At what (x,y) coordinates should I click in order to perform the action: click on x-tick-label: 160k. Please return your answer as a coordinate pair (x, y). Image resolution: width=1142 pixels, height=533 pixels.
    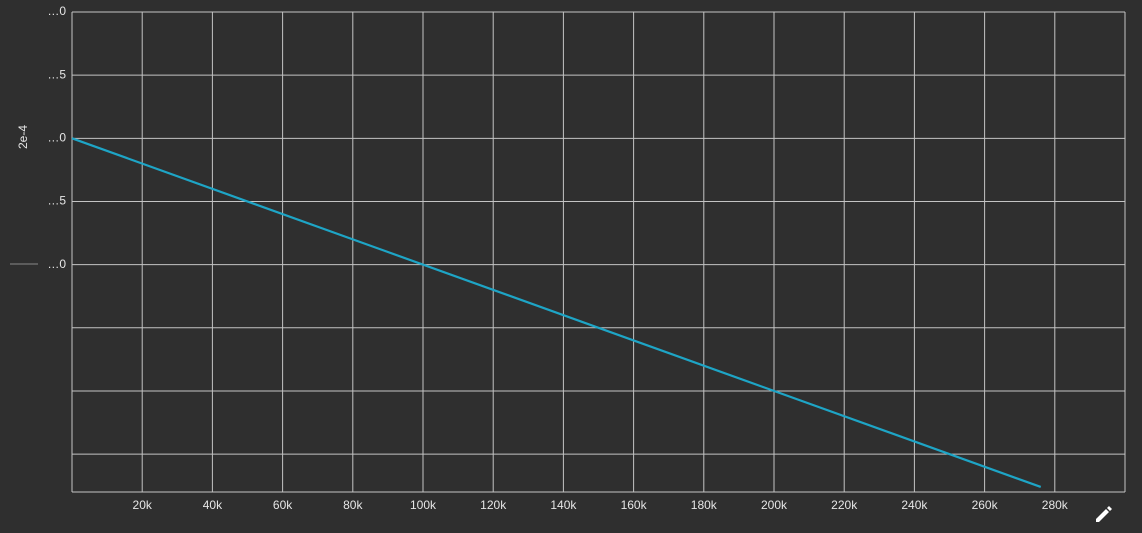
    Looking at the image, I should click on (634, 505).